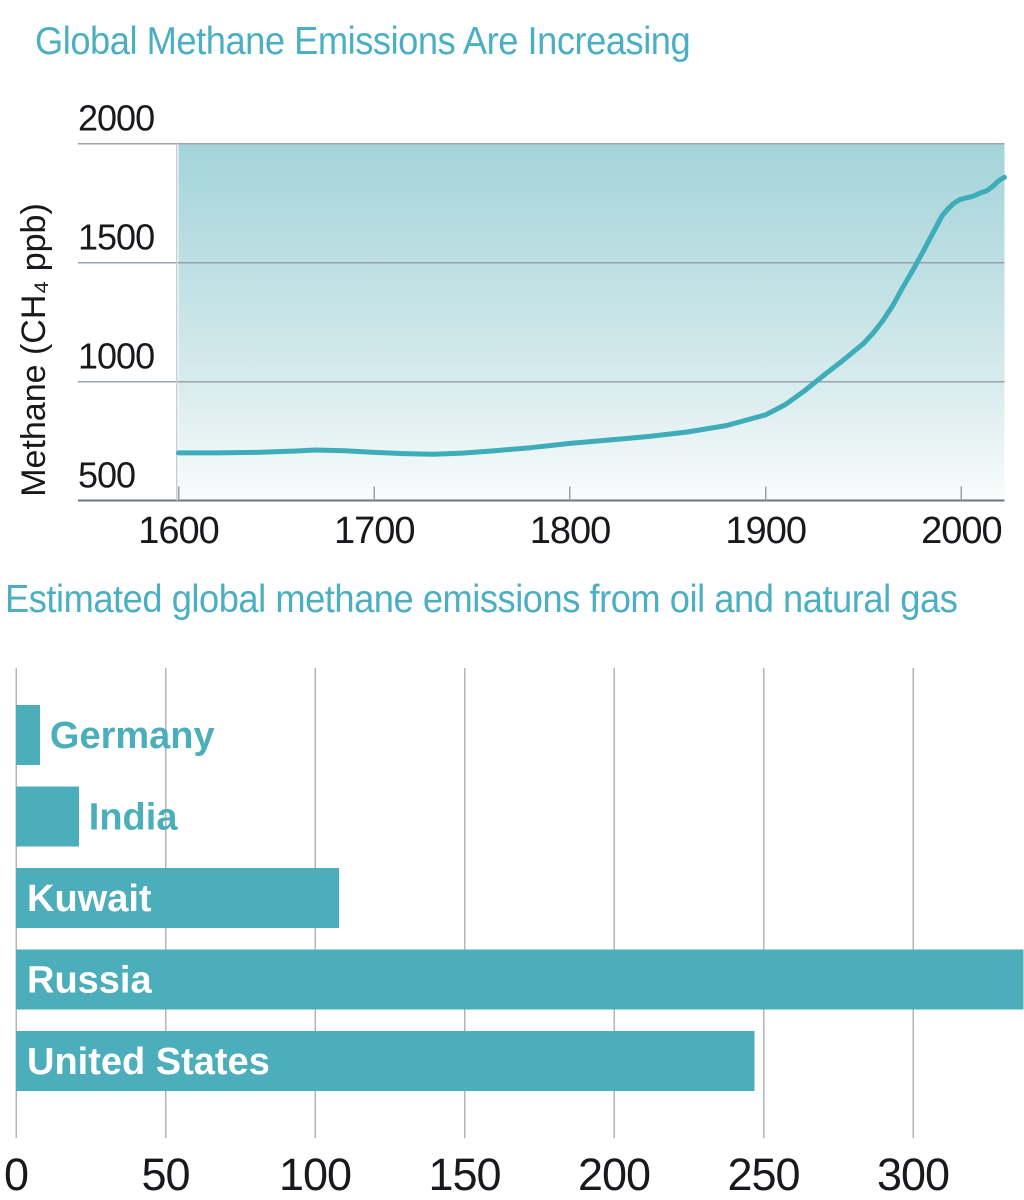  Describe the element at coordinates (961, 531) in the screenshot. I see `x-tick-label: 2000` at that location.